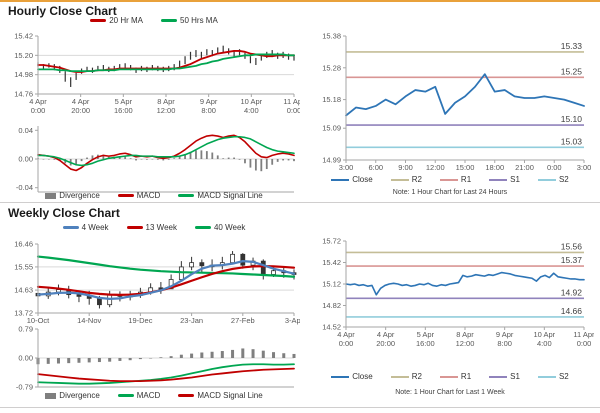 Image resolution: width=600 pixels, height=413 pixels. Describe the element at coordinates (572, 141) in the screenshot. I see `svg-text: 15.03` at that location.